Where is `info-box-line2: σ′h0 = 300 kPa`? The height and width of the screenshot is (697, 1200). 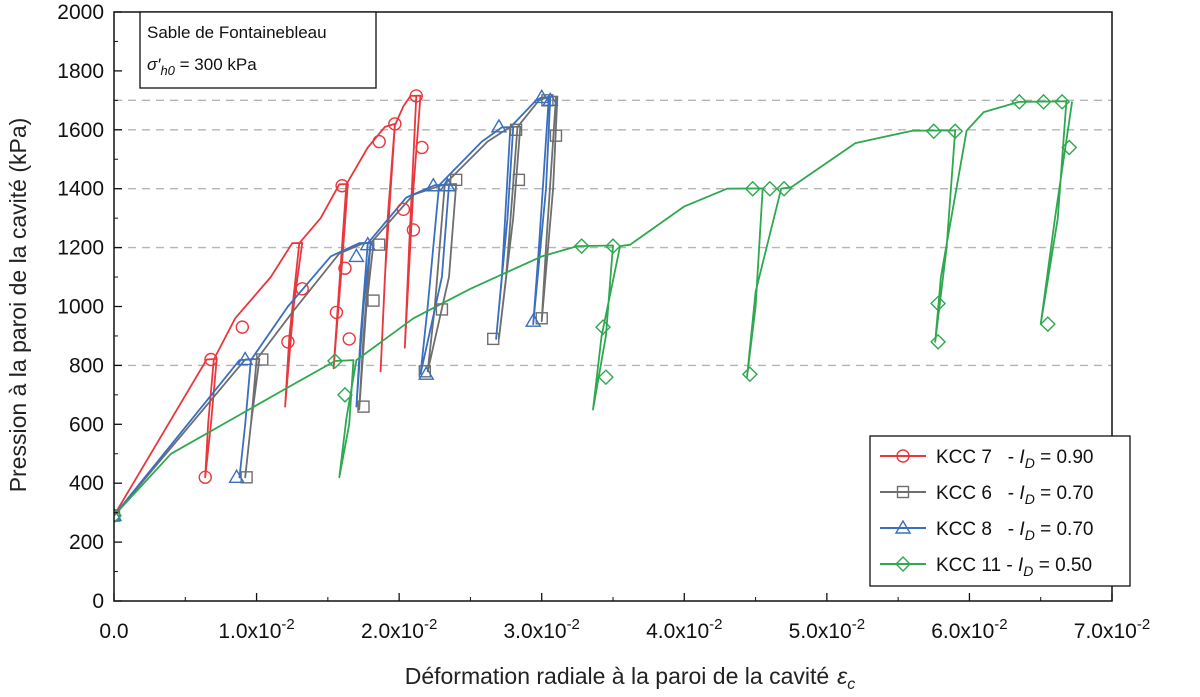 info-box-line2: σ′h0 = 300 kPa is located at coordinates (202, 66).